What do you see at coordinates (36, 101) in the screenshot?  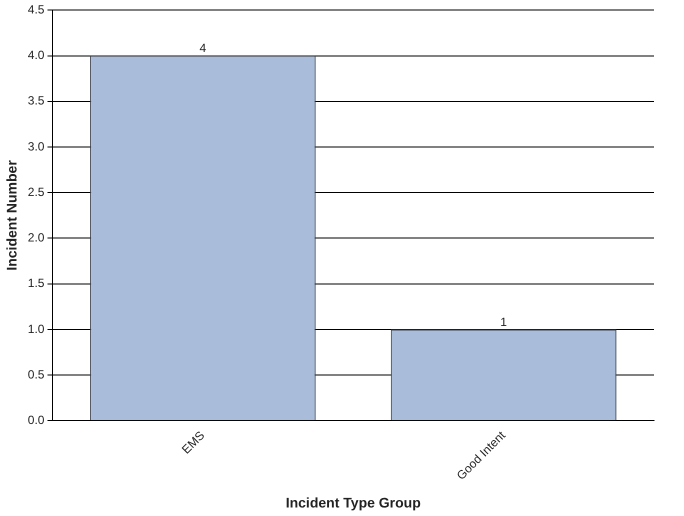 I see `y-tick-label: 3.5` at bounding box center [36, 101].